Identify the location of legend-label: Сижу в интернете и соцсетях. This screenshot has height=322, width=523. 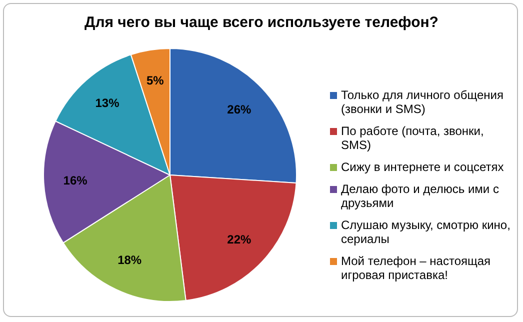
(422, 167).